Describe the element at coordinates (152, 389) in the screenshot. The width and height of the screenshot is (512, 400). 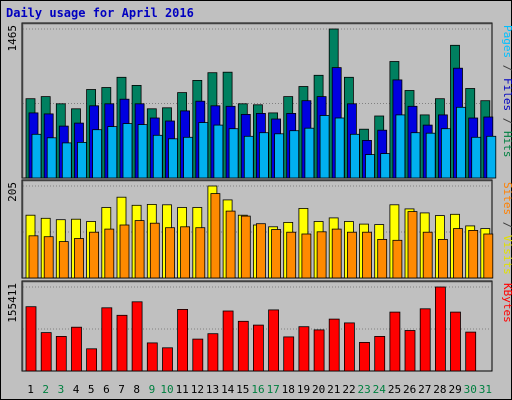
I see `x-tick-9: 9` at that location.